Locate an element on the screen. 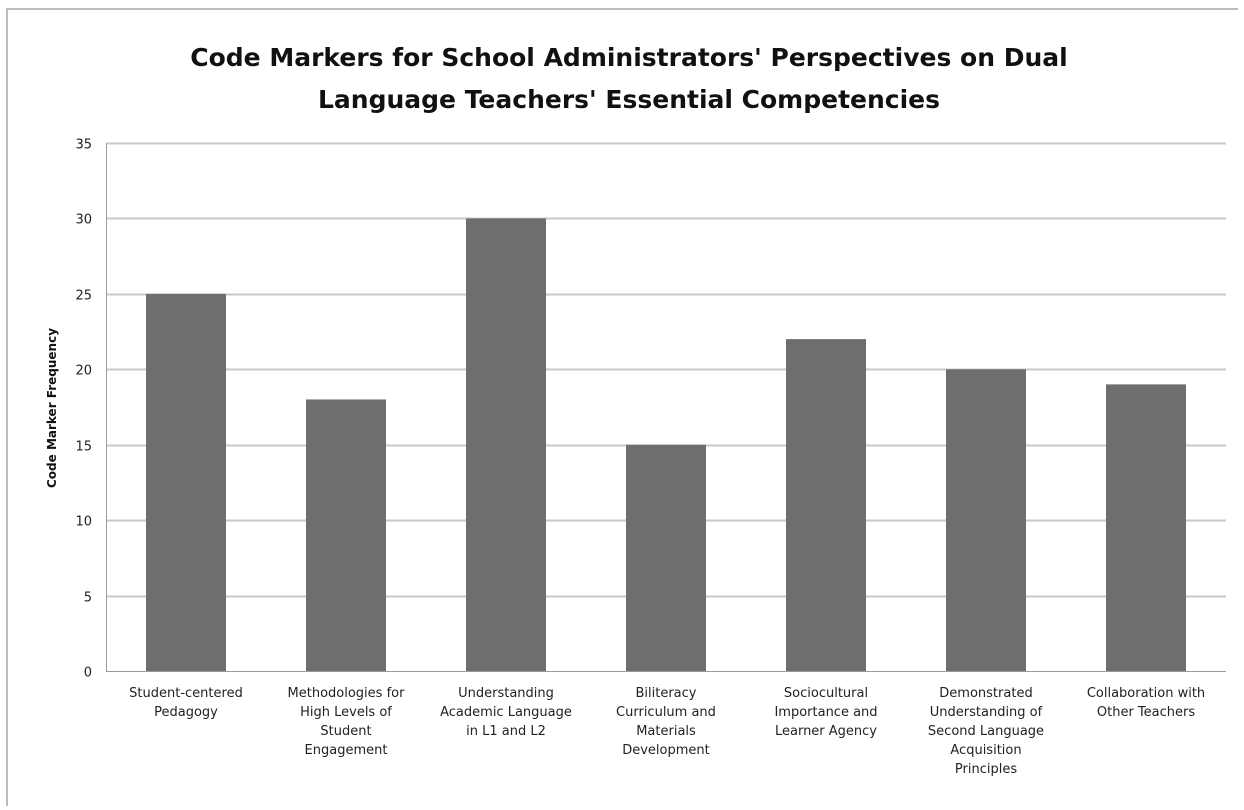 The width and height of the screenshot is (1244, 810). x-category-label: Importance and is located at coordinates (825, 712).